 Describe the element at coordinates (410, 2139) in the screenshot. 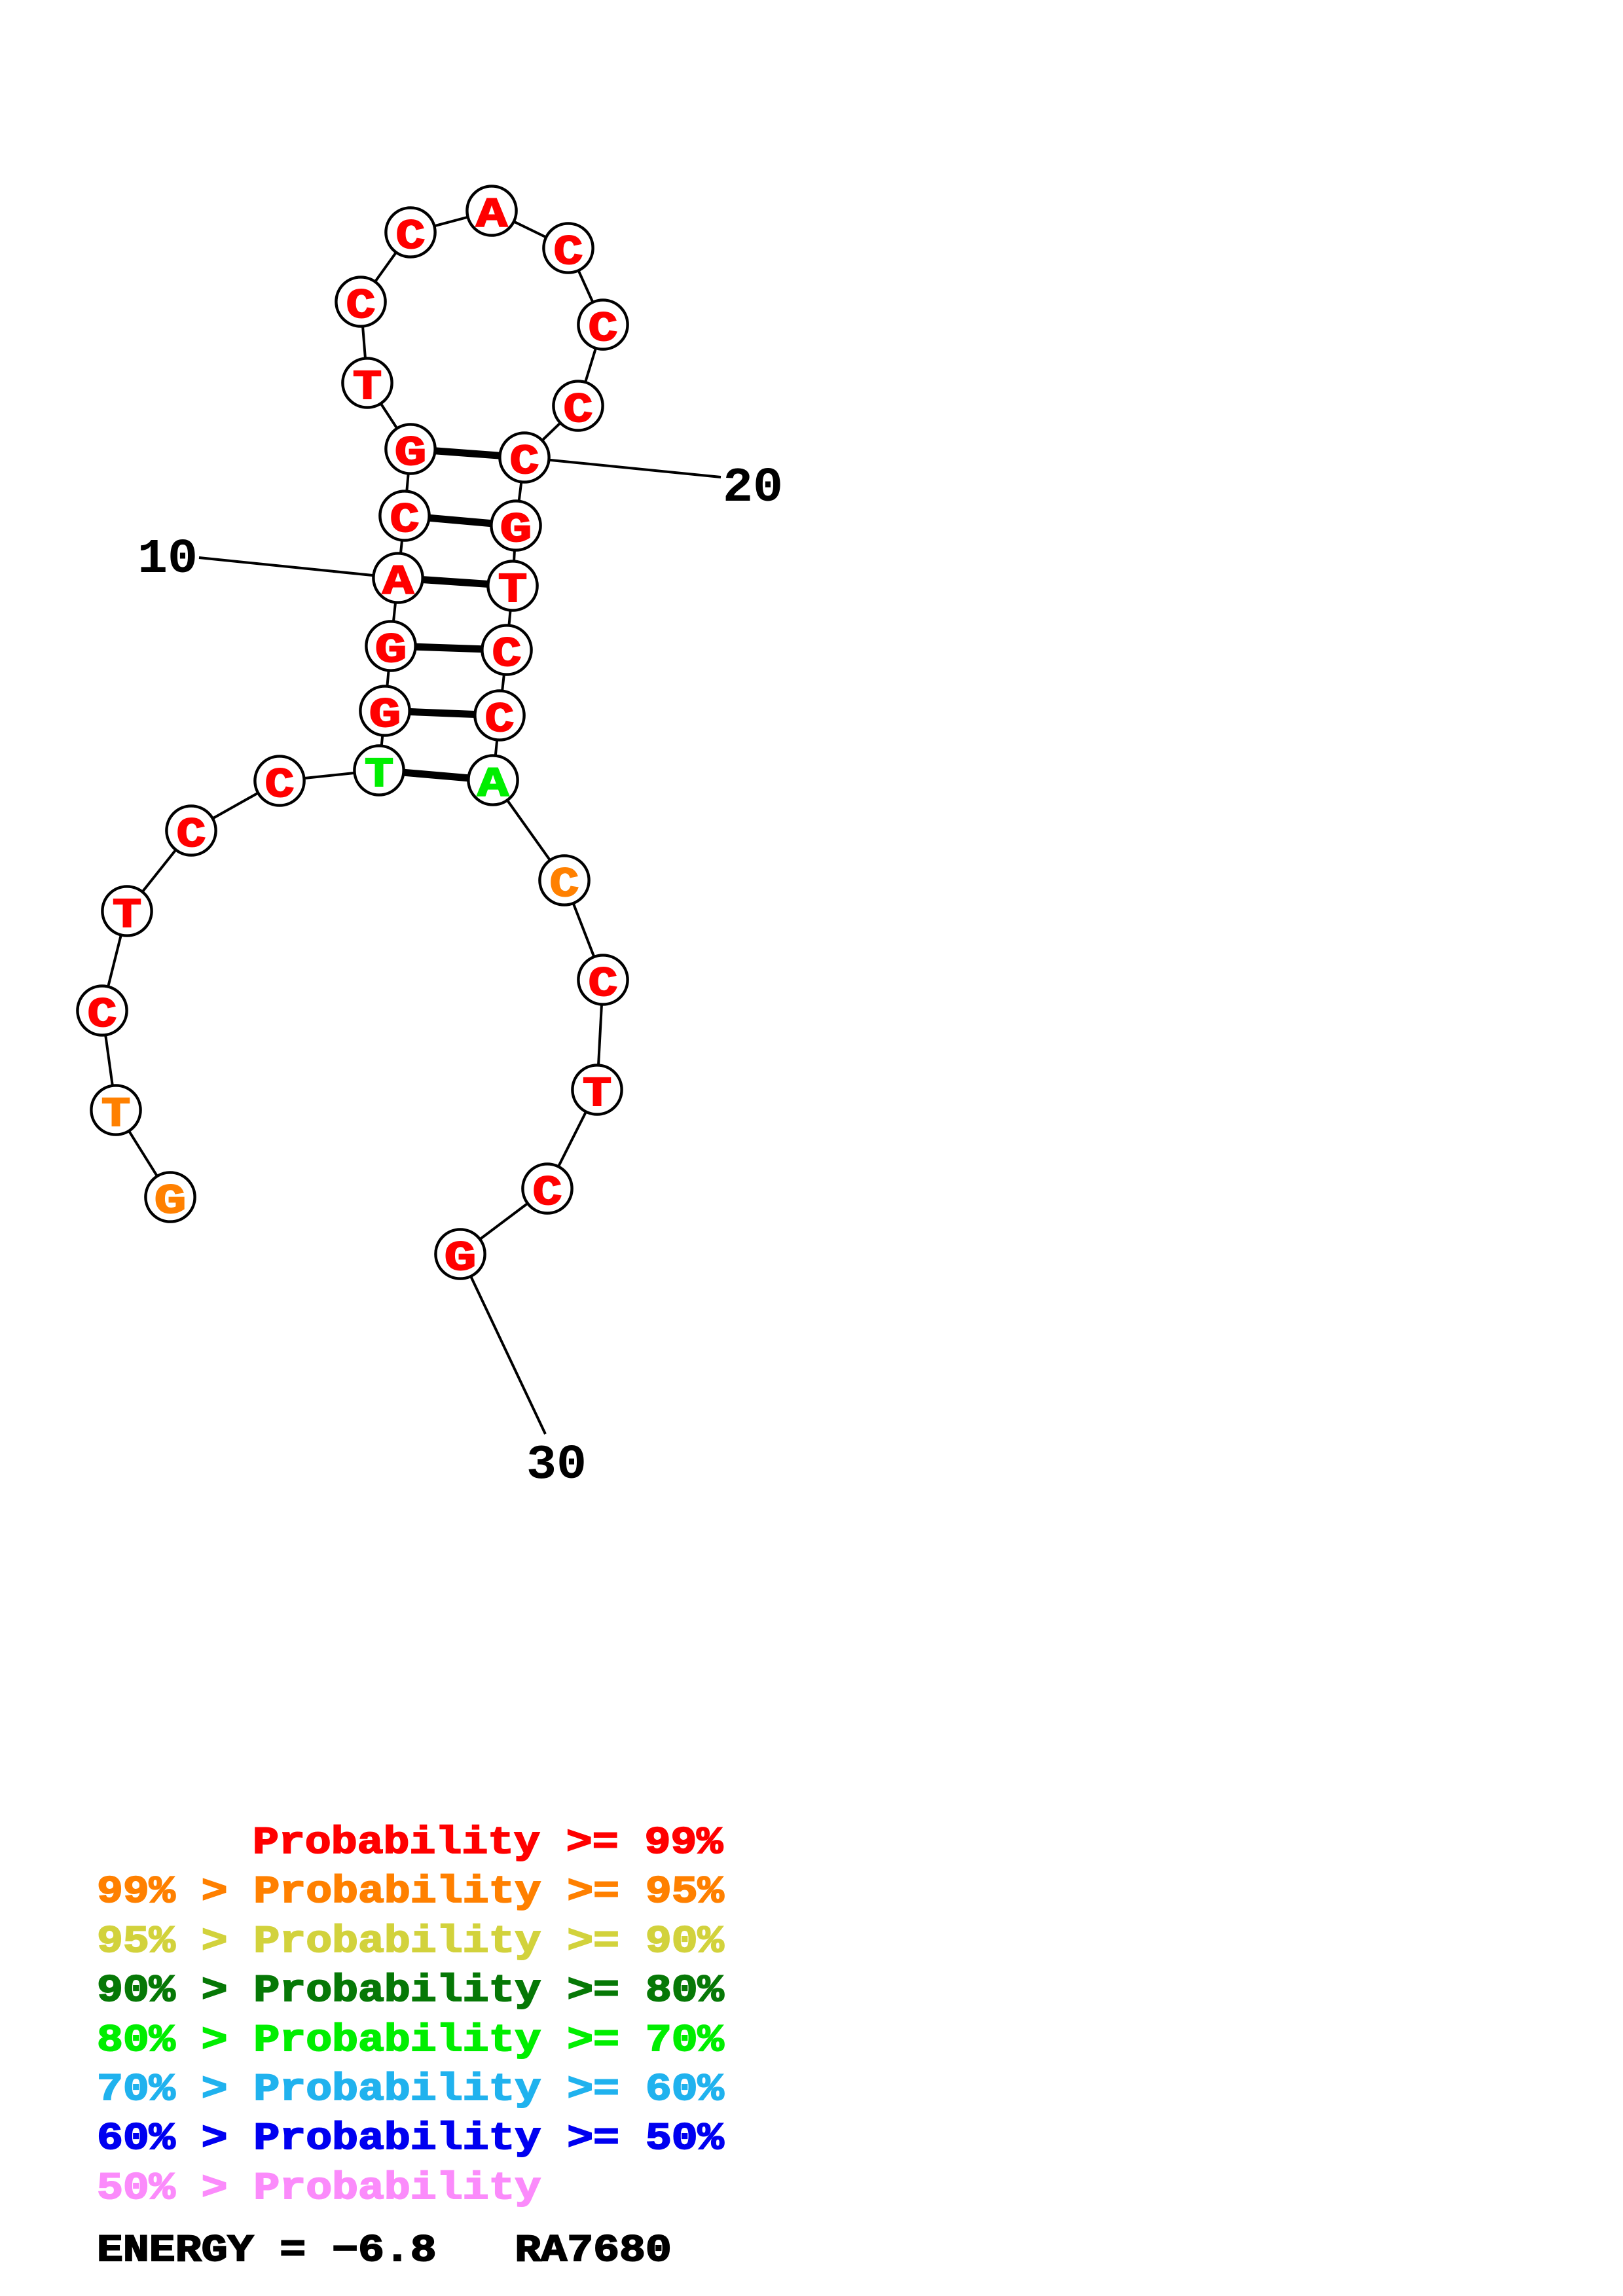

I see `svg-text: 60% > Probability >= 50%` at that location.